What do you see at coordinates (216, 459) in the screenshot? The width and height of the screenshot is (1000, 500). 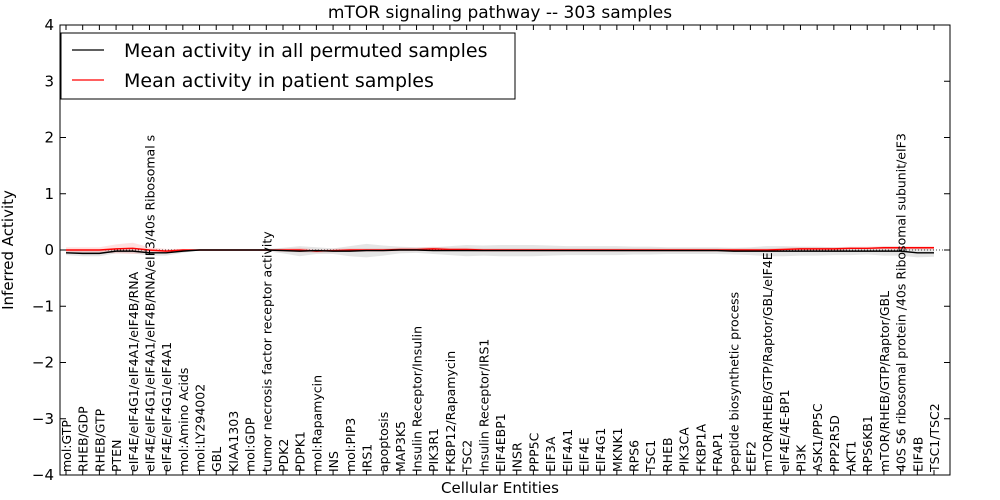 I see `category-label: GBL` at bounding box center [216, 459].